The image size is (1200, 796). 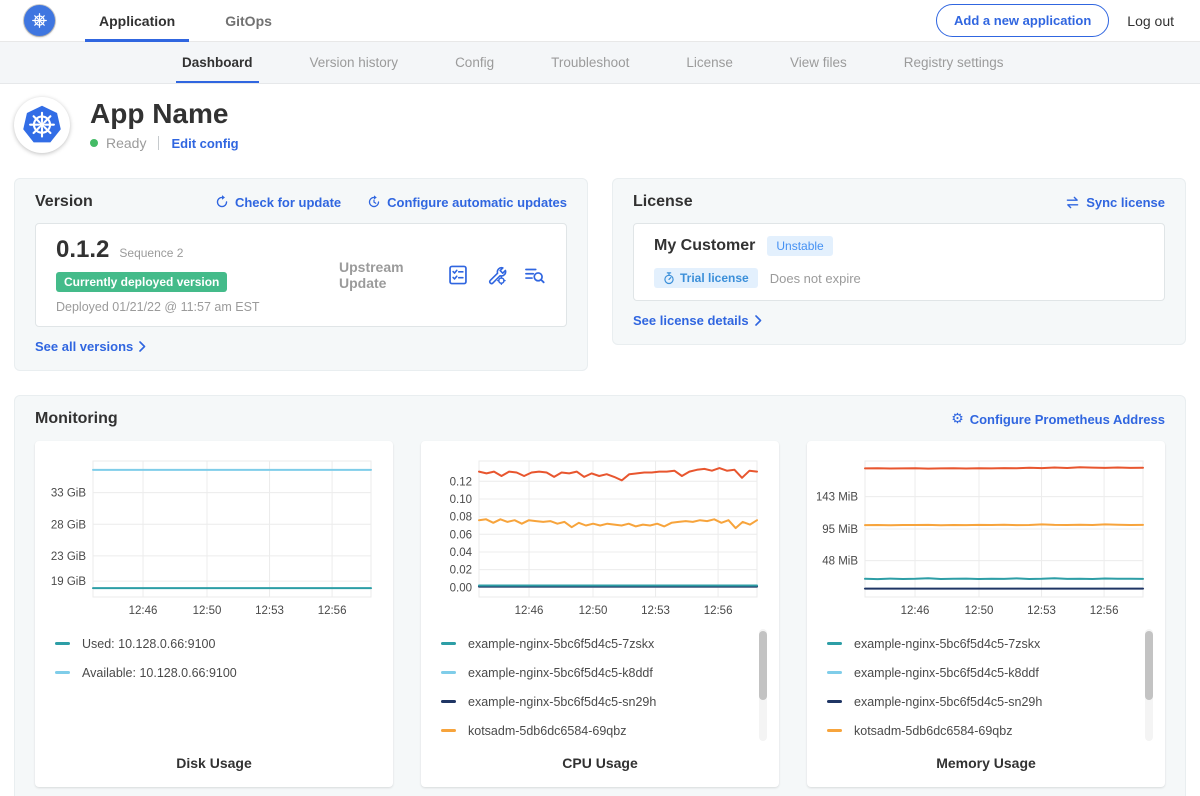 I want to click on svg-text: 28 GiB, so click(x=68, y=525).